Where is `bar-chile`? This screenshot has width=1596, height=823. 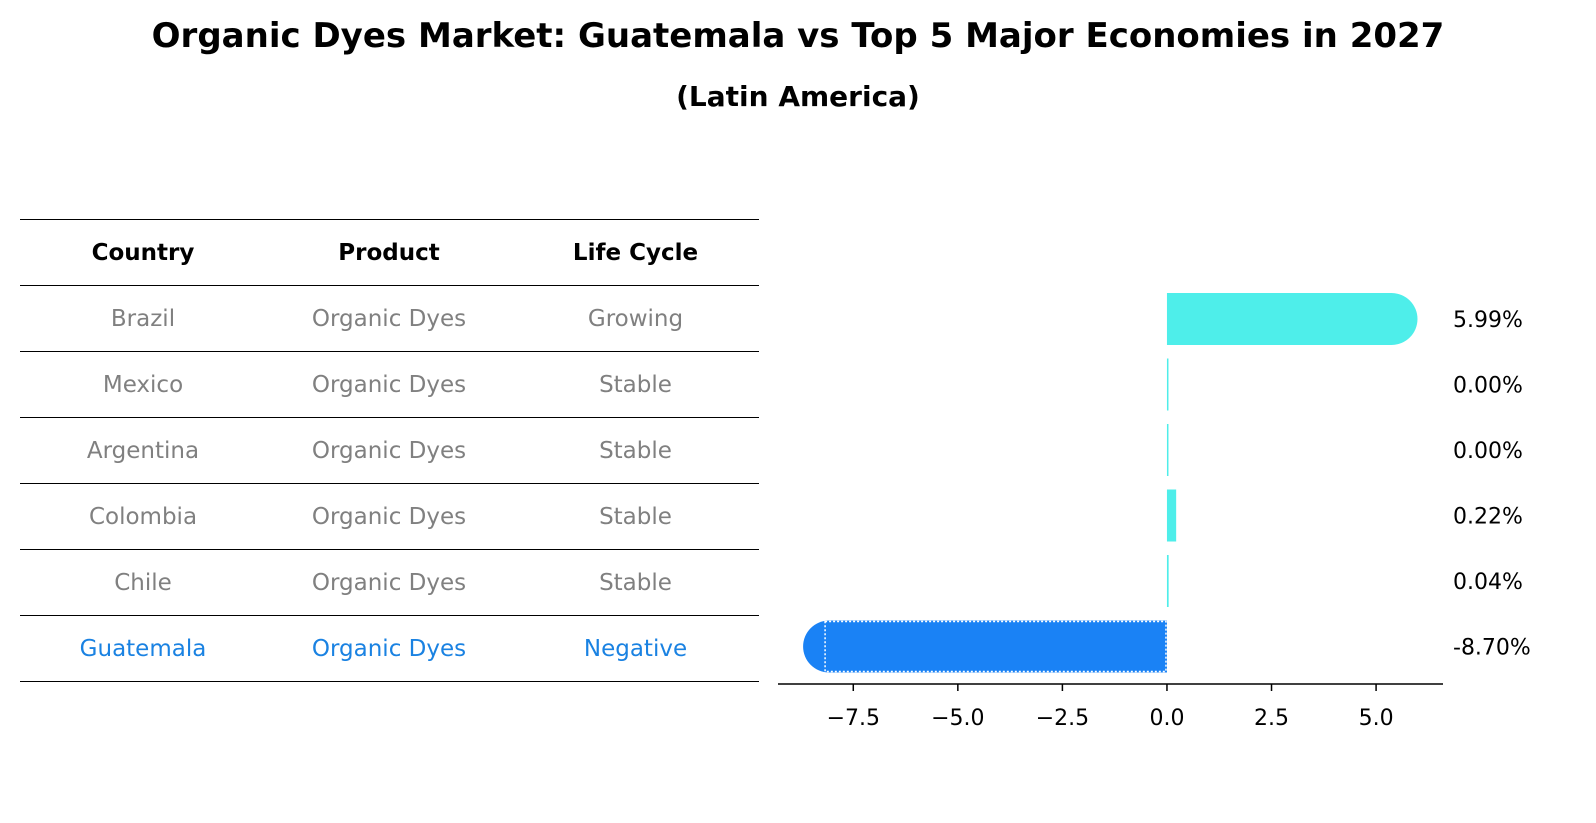
bar-chile is located at coordinates (1167, 581).